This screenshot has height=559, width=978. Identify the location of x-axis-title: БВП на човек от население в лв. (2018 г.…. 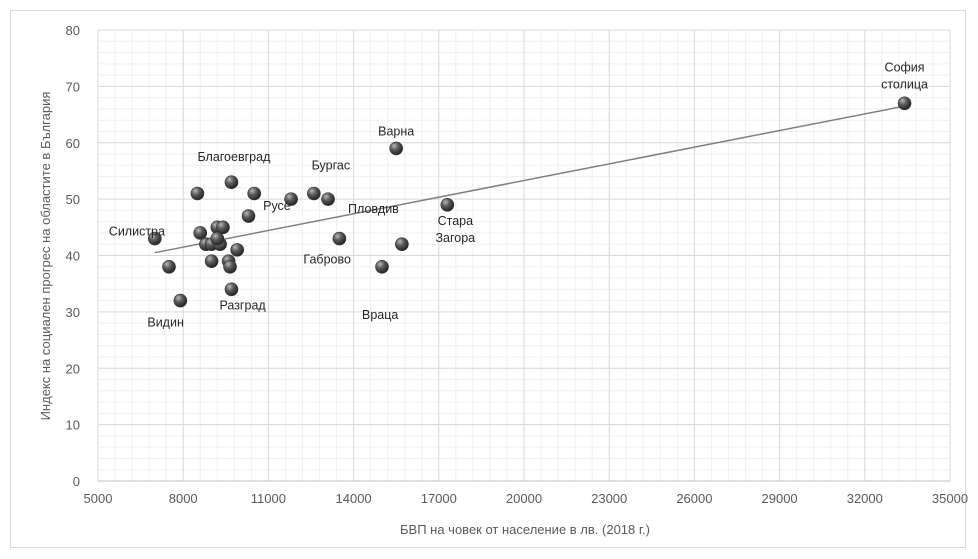
(525, 529).